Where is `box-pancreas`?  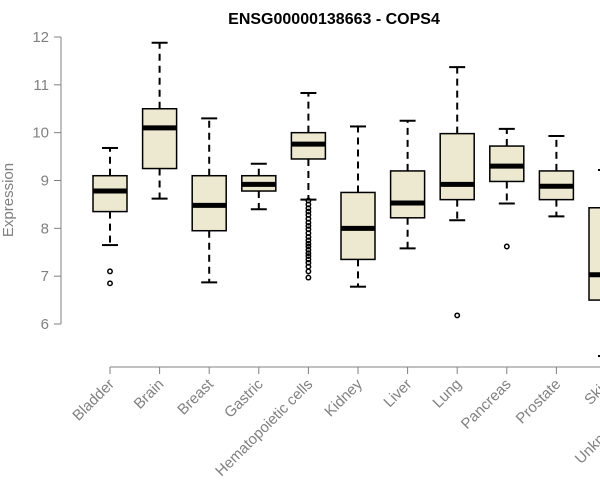
box-pancreas is located at coordinates (507, 188).